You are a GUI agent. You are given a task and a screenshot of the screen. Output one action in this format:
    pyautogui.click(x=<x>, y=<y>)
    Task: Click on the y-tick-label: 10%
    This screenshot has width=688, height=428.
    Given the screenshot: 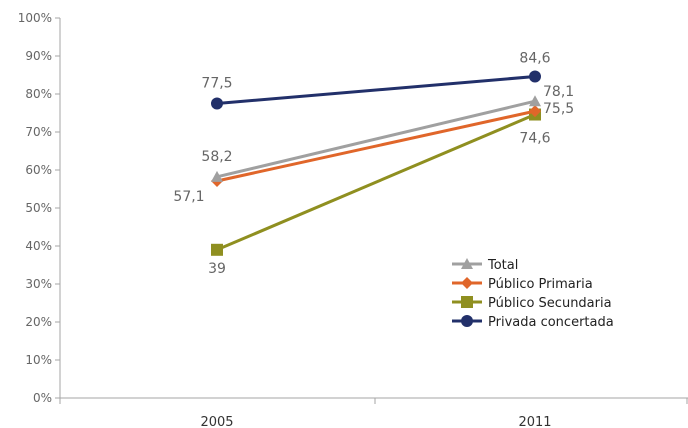 What is the action you would take?
    pyautogui.click(x=38, y=360)
    